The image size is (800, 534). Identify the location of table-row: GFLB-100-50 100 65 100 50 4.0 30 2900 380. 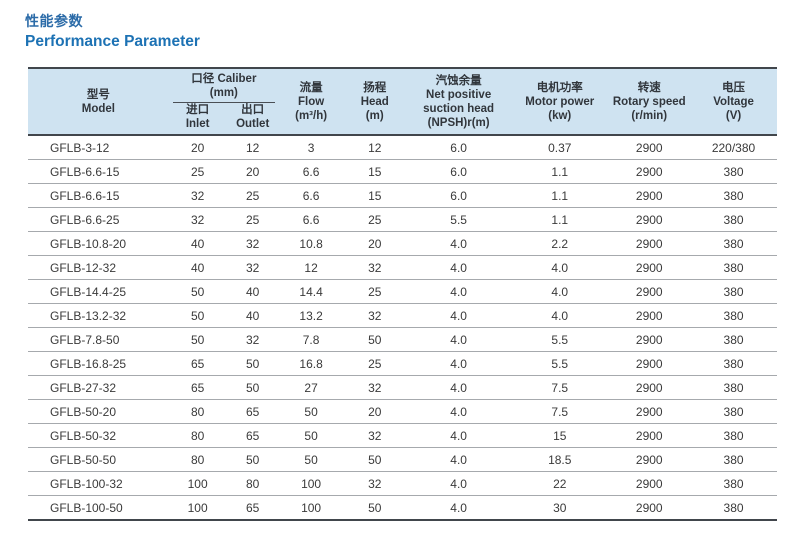
(402, 508).